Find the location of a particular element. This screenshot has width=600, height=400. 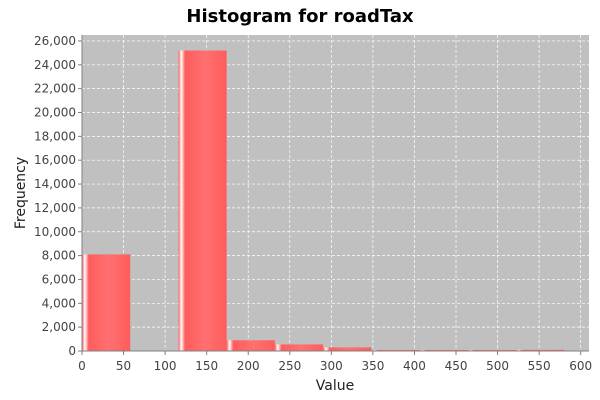

x-tick-label: 550 is located at coordinates (539, 366).